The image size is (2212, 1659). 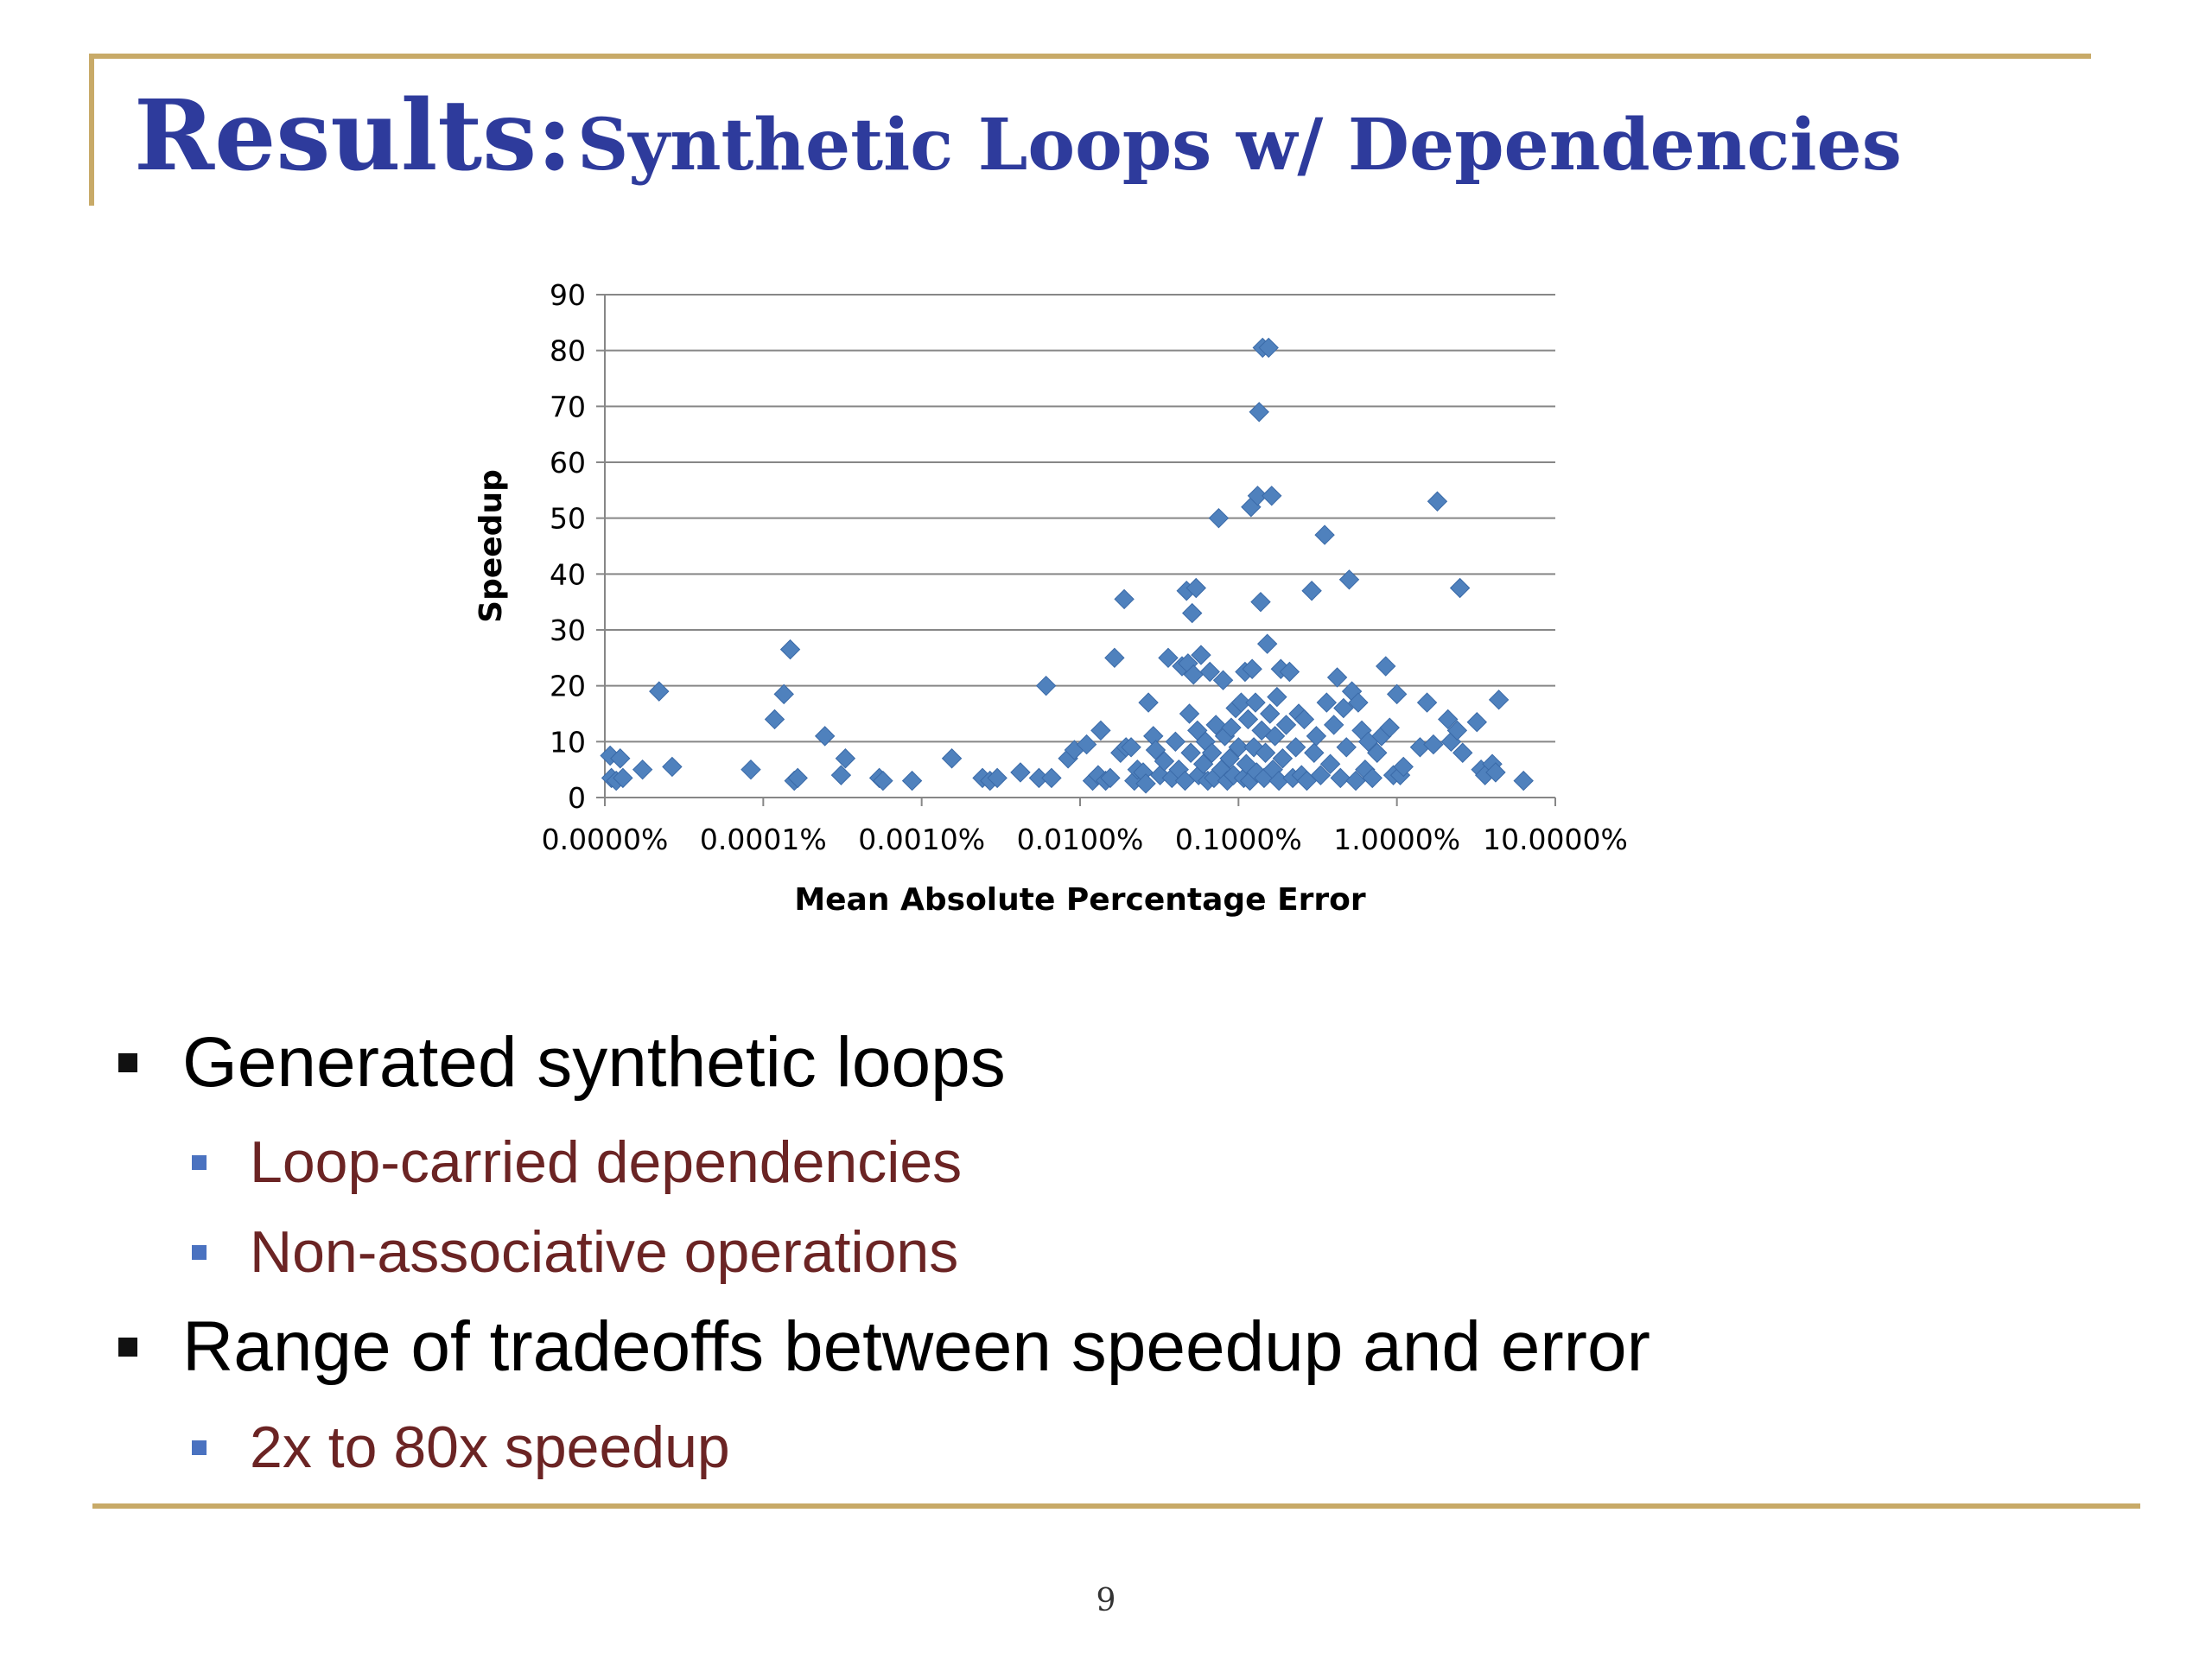 I want to click on y-tick-label: 50, so click(x=568, y=519).